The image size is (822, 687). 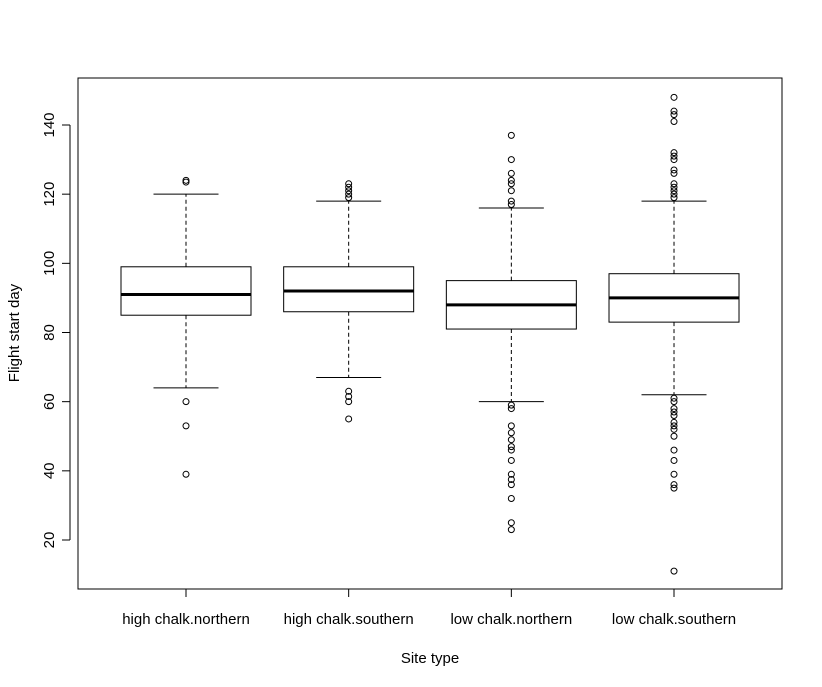 I want to click on x-axis-title: Site type, so click(x=430, y=658).